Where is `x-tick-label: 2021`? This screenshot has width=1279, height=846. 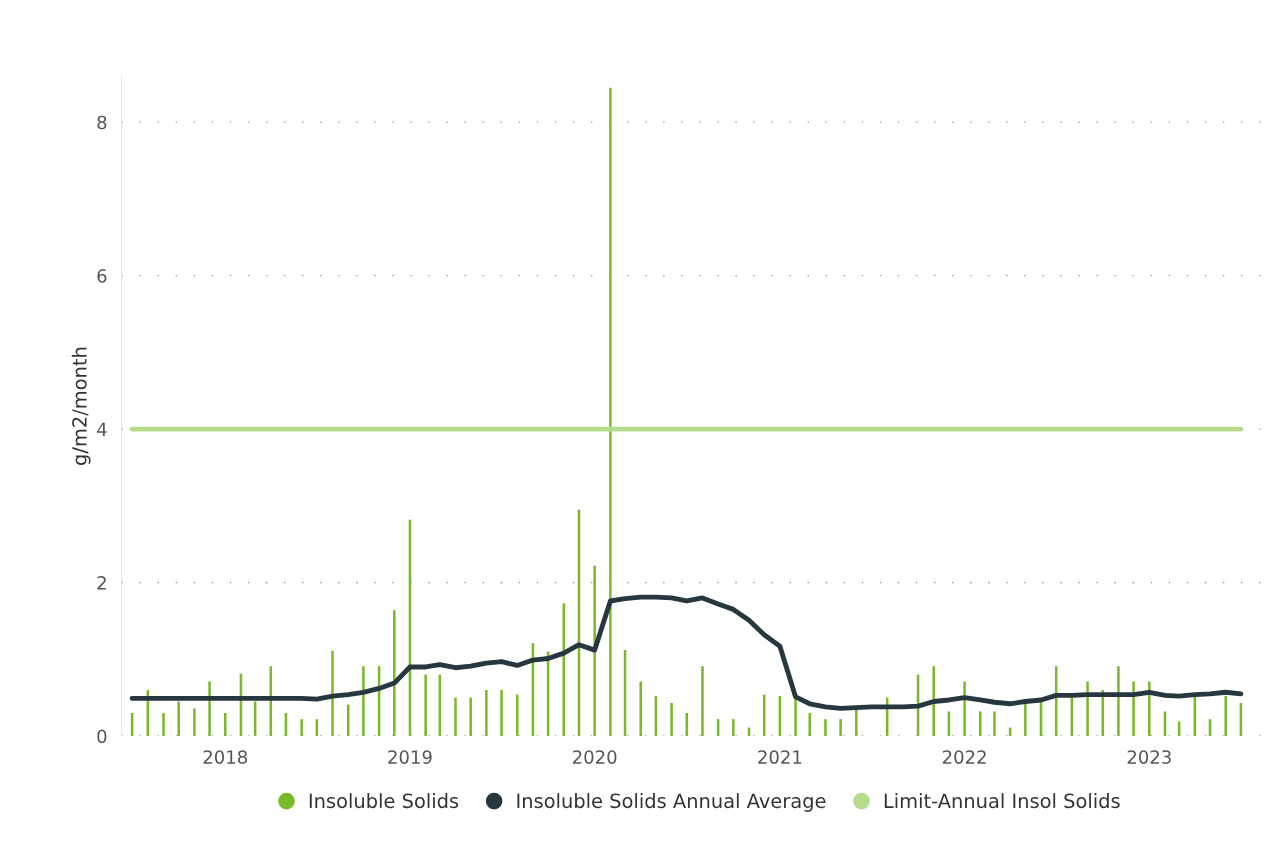 x-tick-label: 2021 is located at coordinates (780, 757).